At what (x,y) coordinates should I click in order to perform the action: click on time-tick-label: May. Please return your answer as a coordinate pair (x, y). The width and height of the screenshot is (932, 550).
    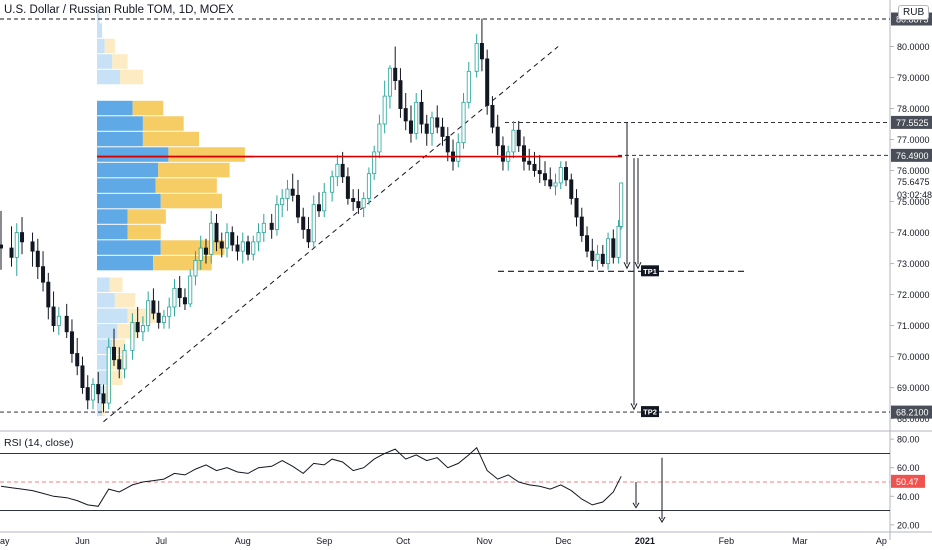
    Looking at the image, I should click on (5, 541).